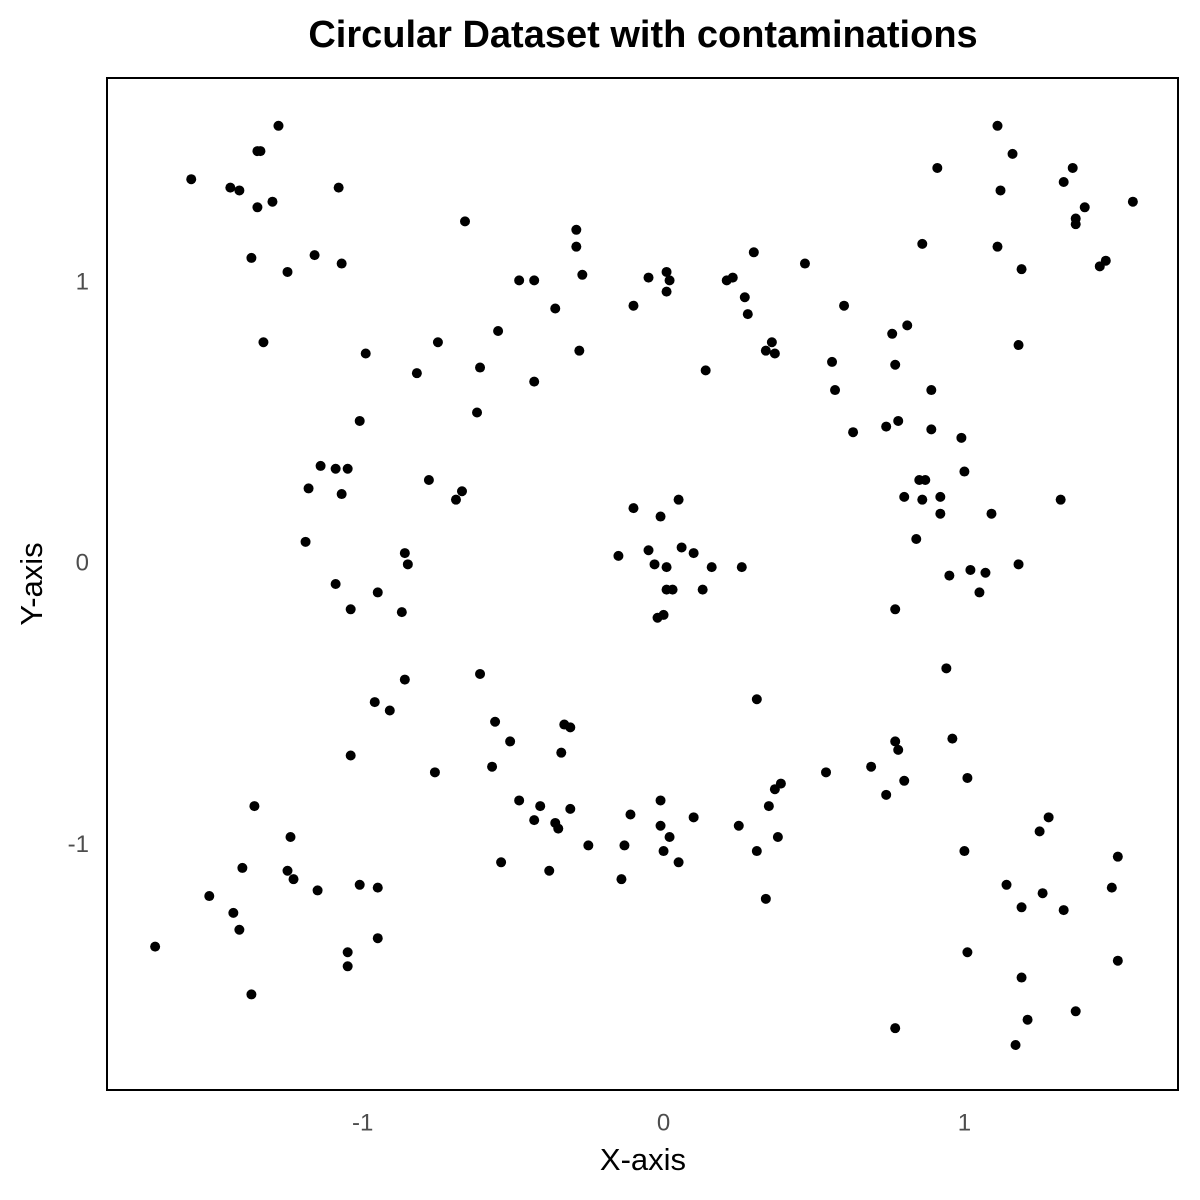  Describe the element at coordinates (663, 1122) in the screenshot. I see `x-tick-label: 0` at that location.